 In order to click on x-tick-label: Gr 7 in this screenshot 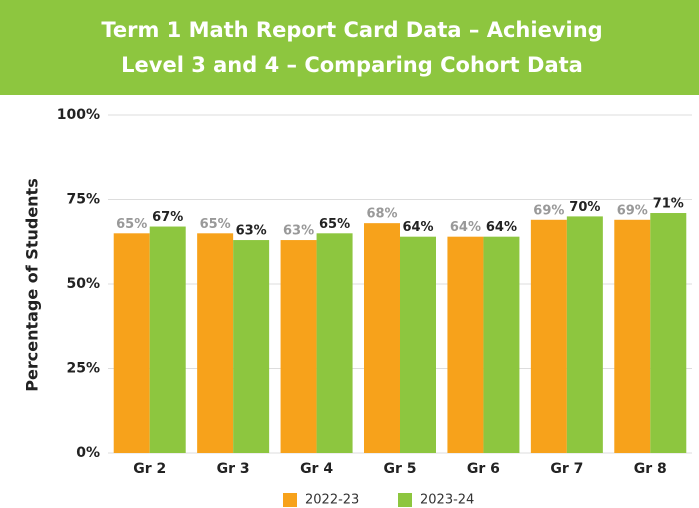, I will do `click(566, 469)`.